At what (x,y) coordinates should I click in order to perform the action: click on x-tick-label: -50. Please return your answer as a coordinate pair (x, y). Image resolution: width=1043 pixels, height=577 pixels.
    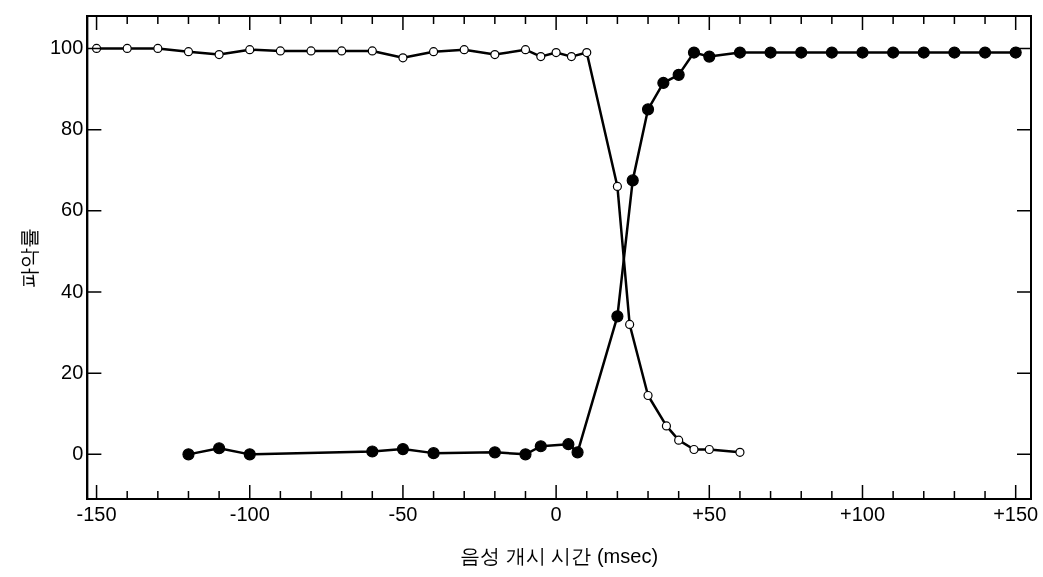
    Looking at the image, I should click on (403, 513).